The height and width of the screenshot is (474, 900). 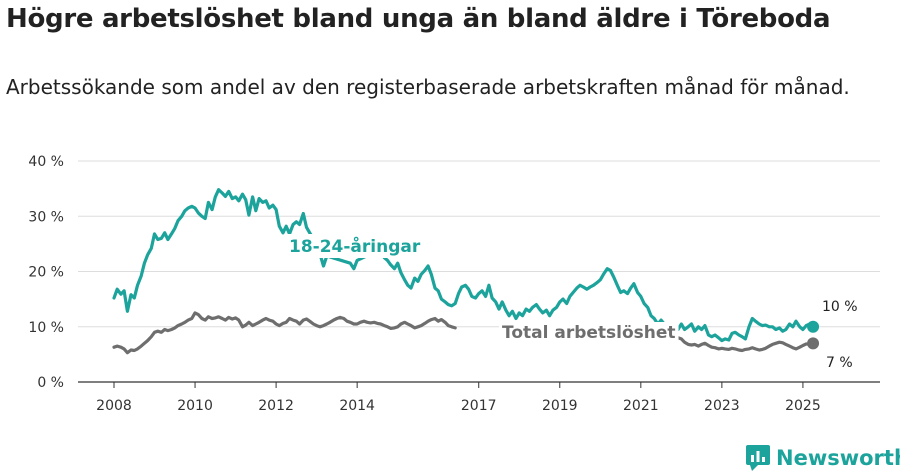 I want to click on brand-name: Newsworthy, so click(x=838, y=458).